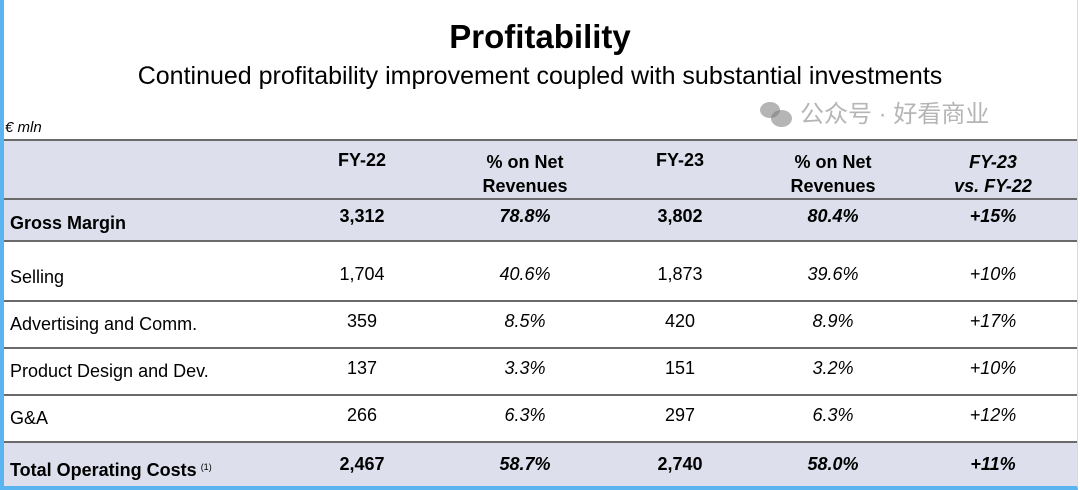 This screenshot has width=1080, height=490. Describe the element at coordinates (833, 216) in the screenshot. I see `value-pct23: 80.4%` at that location.